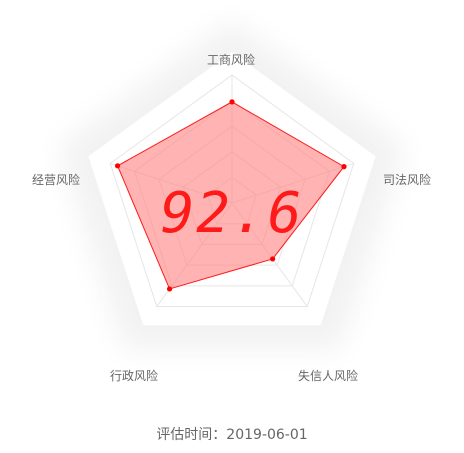  What do you see at coordinates (232, 213) in the screenshot?
I see `risk-score: 92.6` at bounding box center [232, 213].